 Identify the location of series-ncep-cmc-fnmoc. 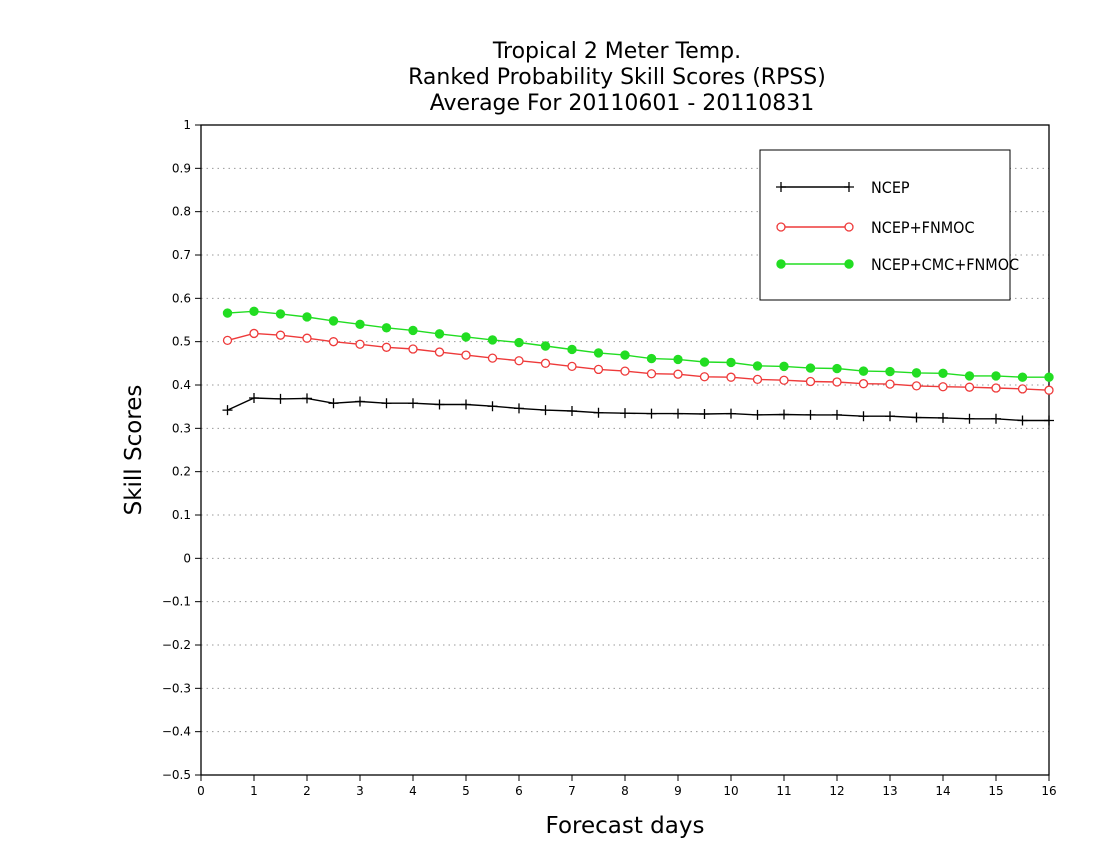
(638, 344).